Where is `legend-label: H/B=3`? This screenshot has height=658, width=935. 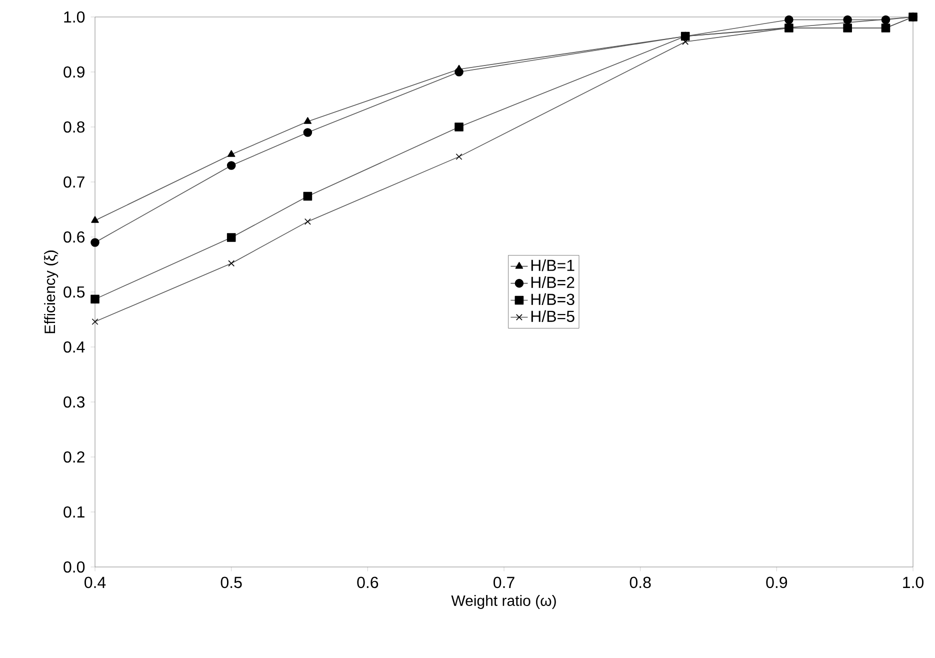 legend-label: H/B=3 is located at coordinates (552, 299).